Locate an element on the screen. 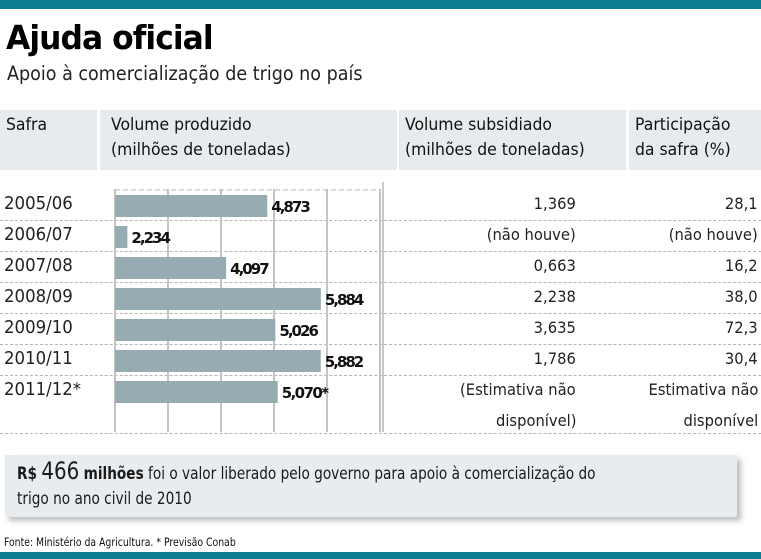 The width and height of the screenshot is (761, 559). page-subtitle: Apoio à comercialização de trigo no país is located at coordinates (185, 73).